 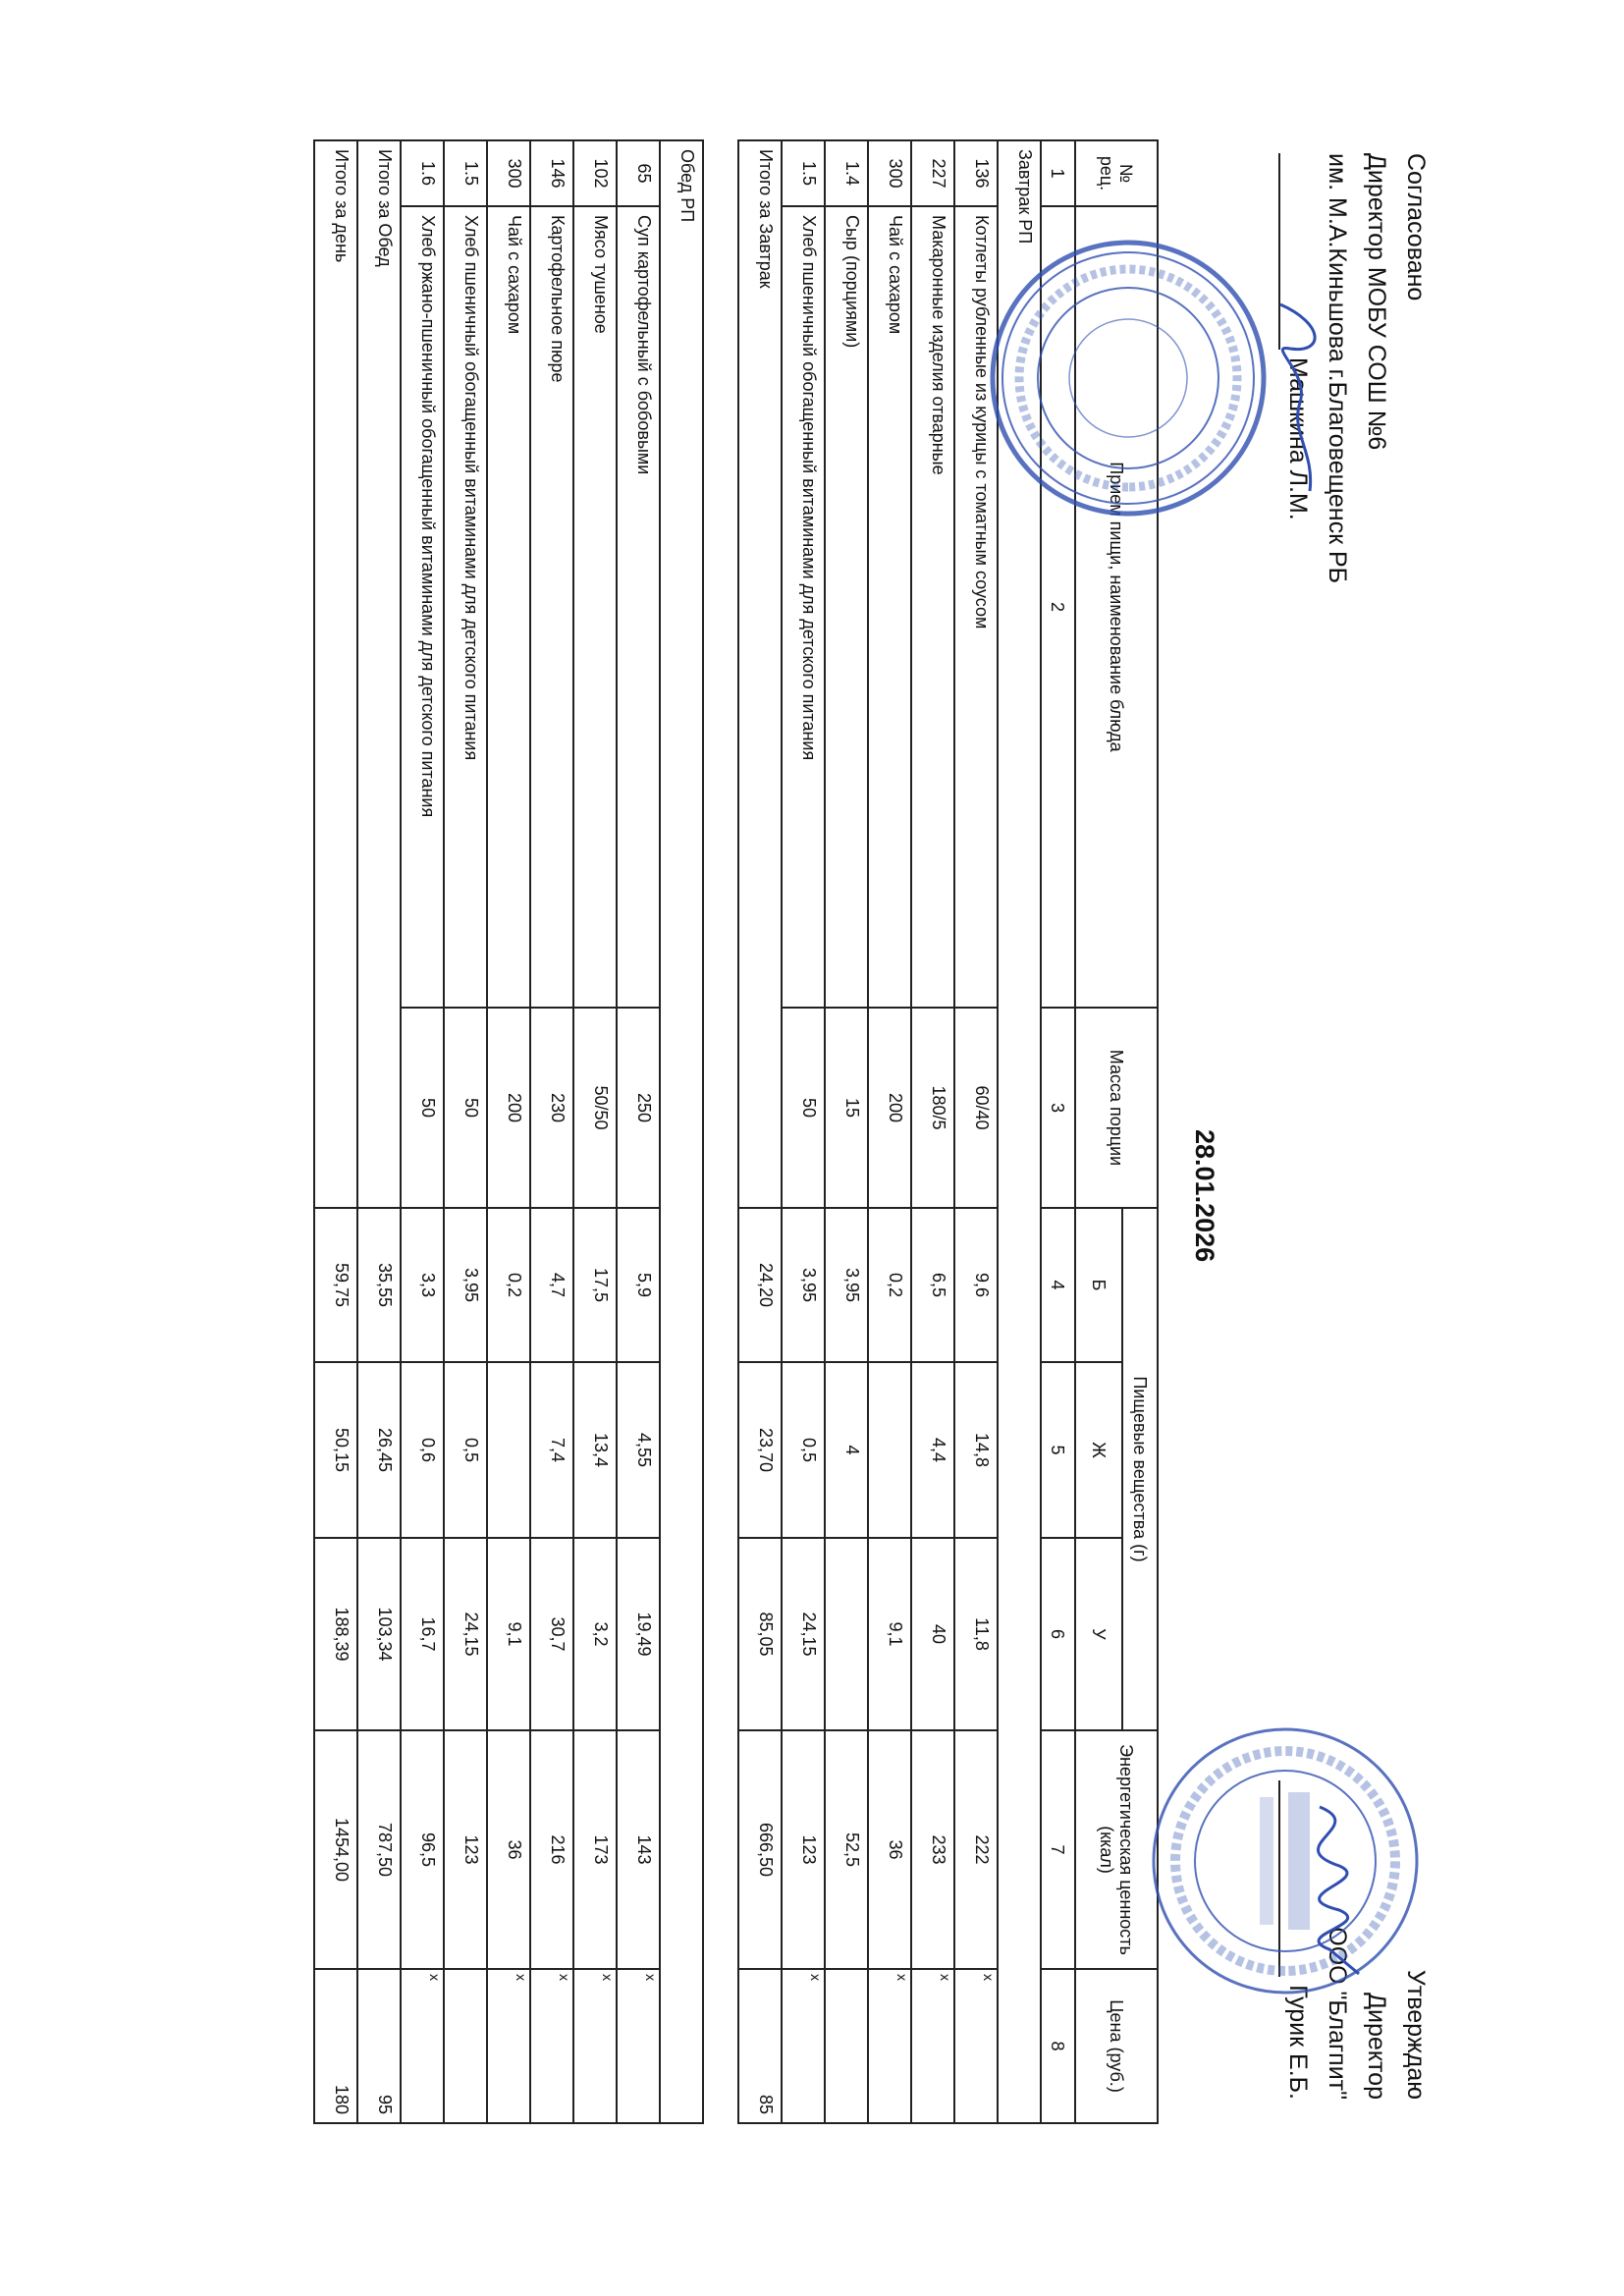 I want to click on header-protein: Б, so click(x=1098, y=1285).